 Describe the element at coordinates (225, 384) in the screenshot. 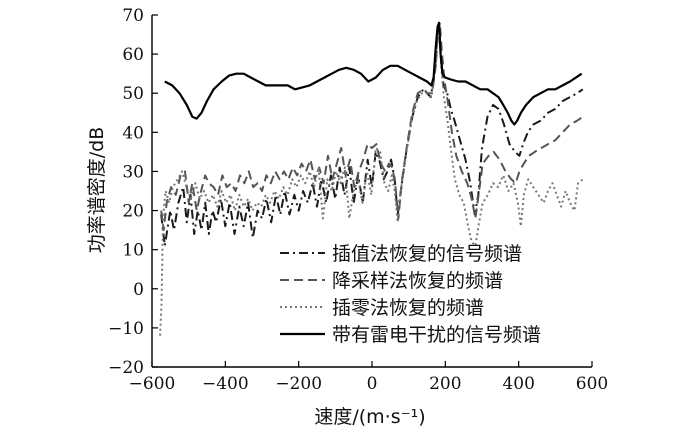

I see `x-tick-label: −400` at that location.